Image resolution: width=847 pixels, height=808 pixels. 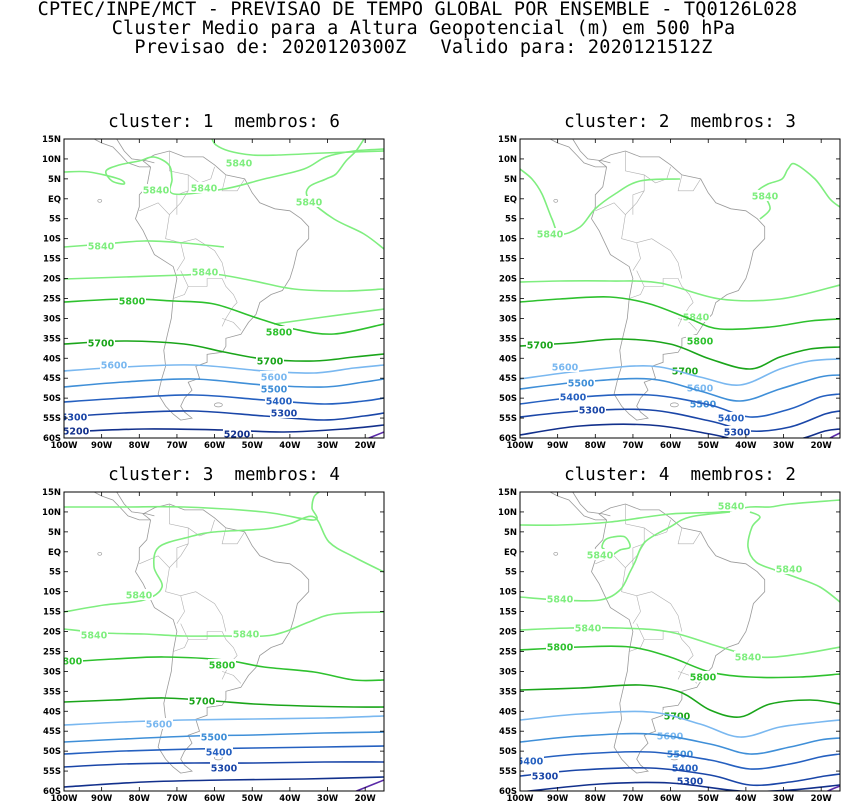 What do you see at coordinates (508, 280) in the screenshot?
I see `lat-tick-label: 20S` at bounding box center [508, 280].